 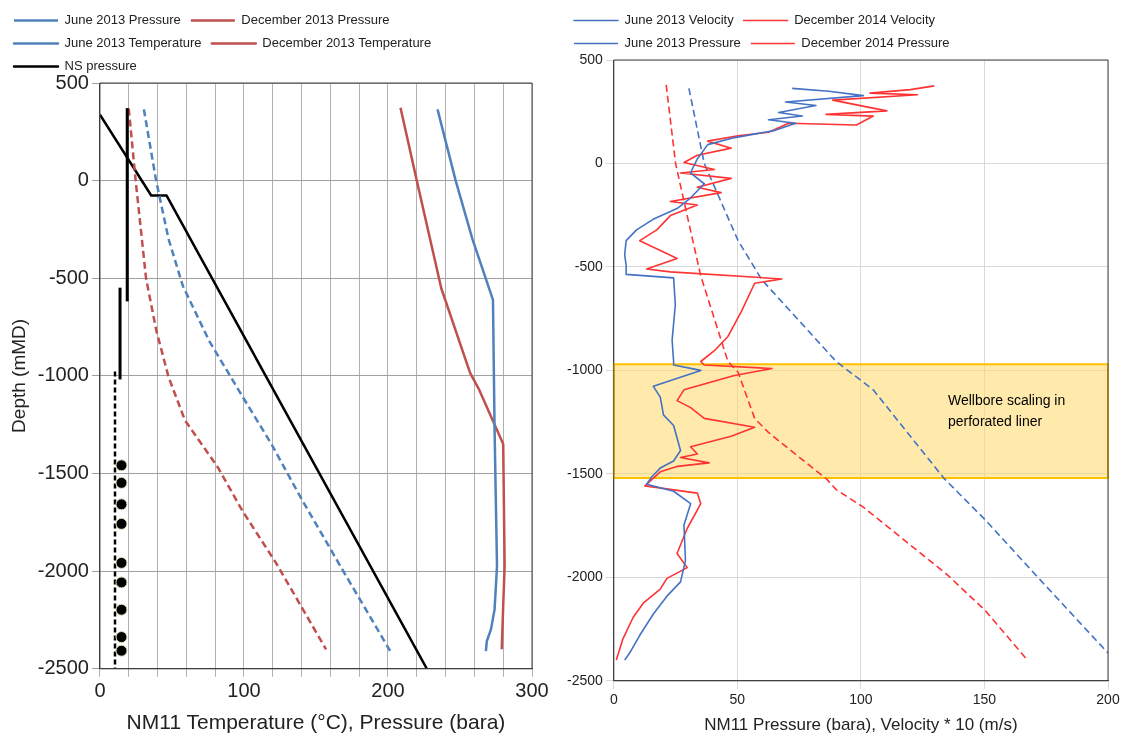 I want to click on x-axis-title: NM11 Pressure (bara), Velocity * 10 (m/s), so click(x=861, y=725).